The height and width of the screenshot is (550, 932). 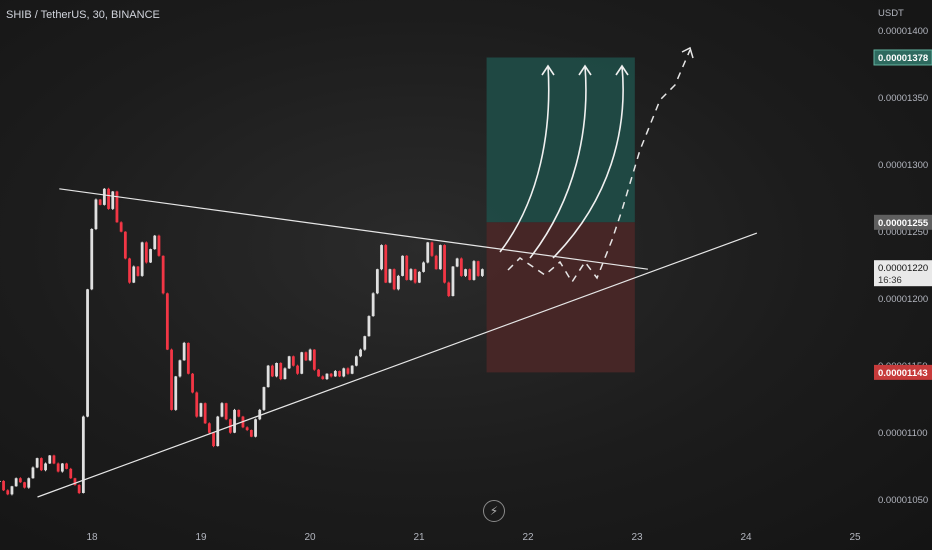 What do you see at coordinates (855, 537) in the screenshot?
I see `x-tick-label: 25` at bounding box center [855, 537].